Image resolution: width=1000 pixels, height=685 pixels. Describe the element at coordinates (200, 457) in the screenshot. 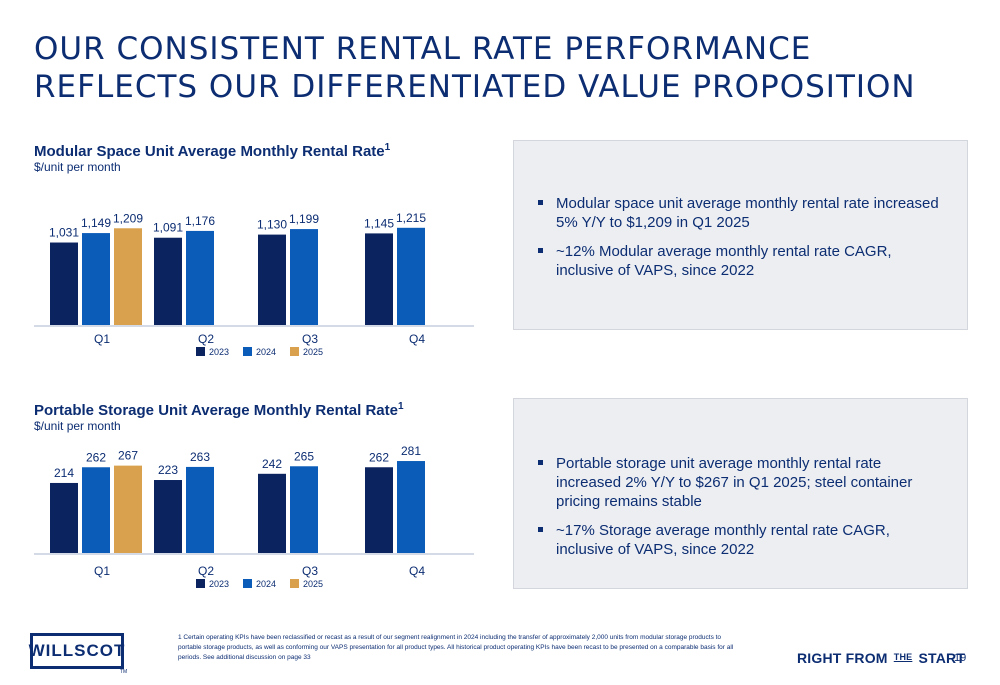

I see `data-label-2024-q2: 263` at that location.